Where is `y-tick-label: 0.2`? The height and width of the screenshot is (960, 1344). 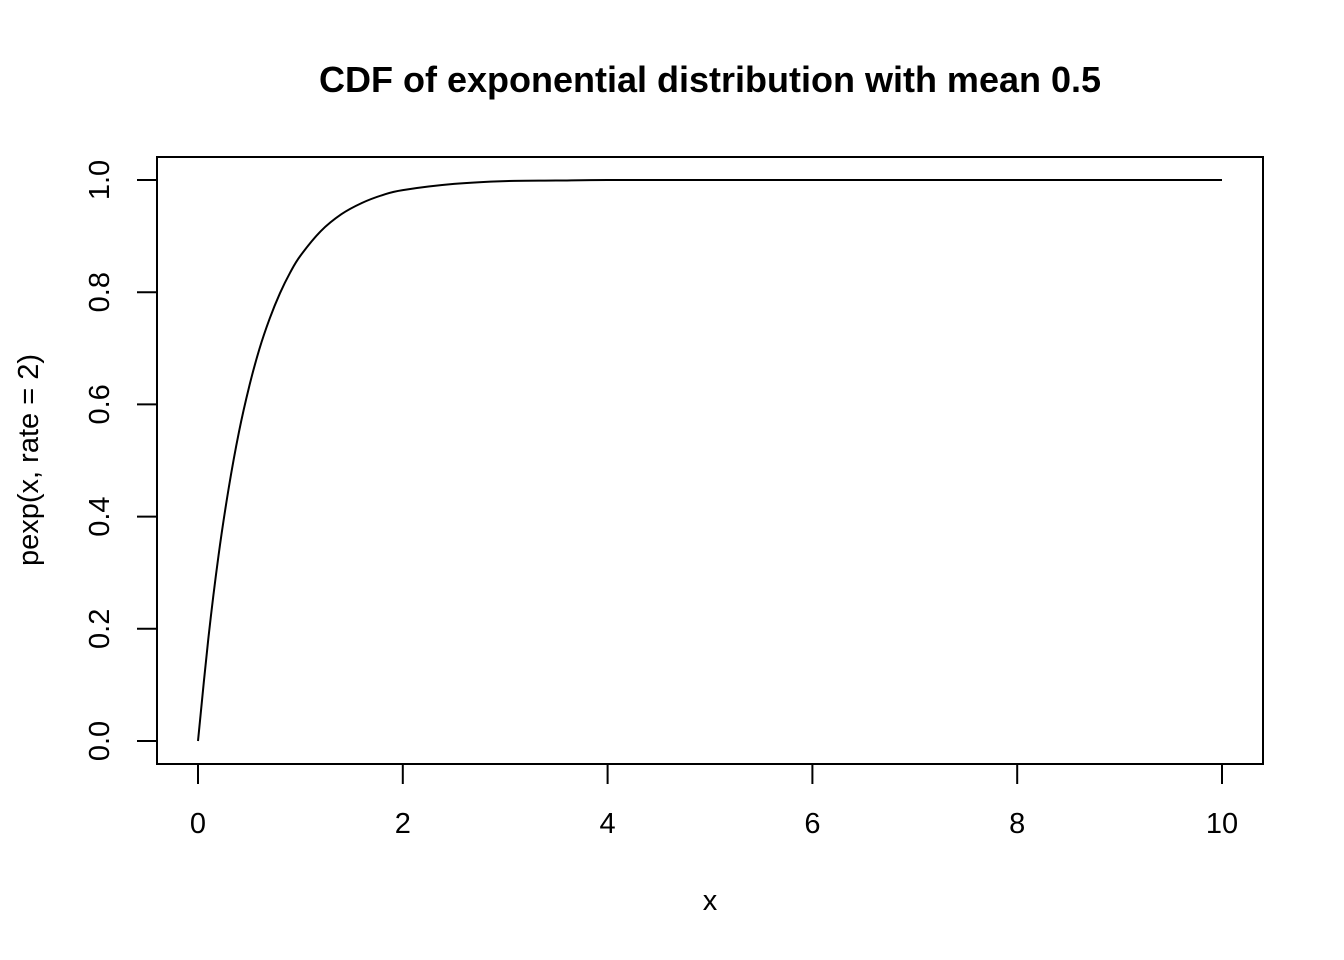
y-tick-label: 0.2 is located at coordinates (100, 629).